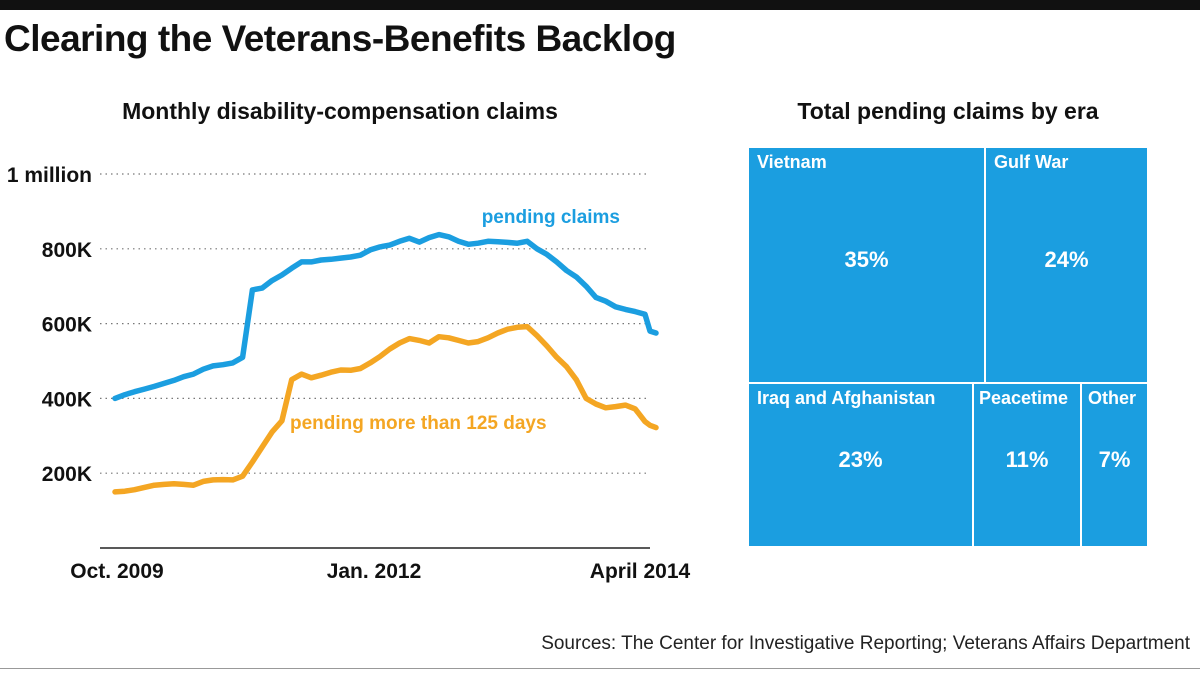 Image resolution: width=1200 pixels, height=675 pixels. Describe the element at coordinates (1066, 259) in the screenshot. I see `treemap-value: 24%` at that location.